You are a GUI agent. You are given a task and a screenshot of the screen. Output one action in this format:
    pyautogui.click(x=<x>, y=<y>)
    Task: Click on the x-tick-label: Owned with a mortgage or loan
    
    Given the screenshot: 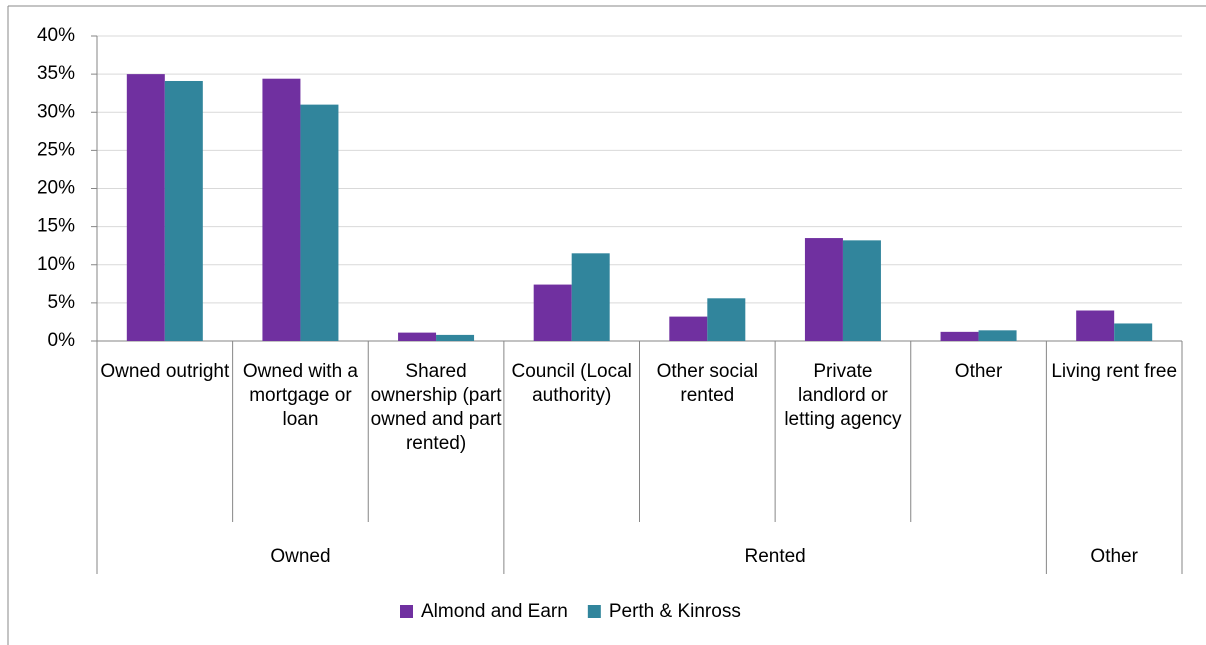 What is the action you would take?
    pyautogui.click(x=300, y=395)
    